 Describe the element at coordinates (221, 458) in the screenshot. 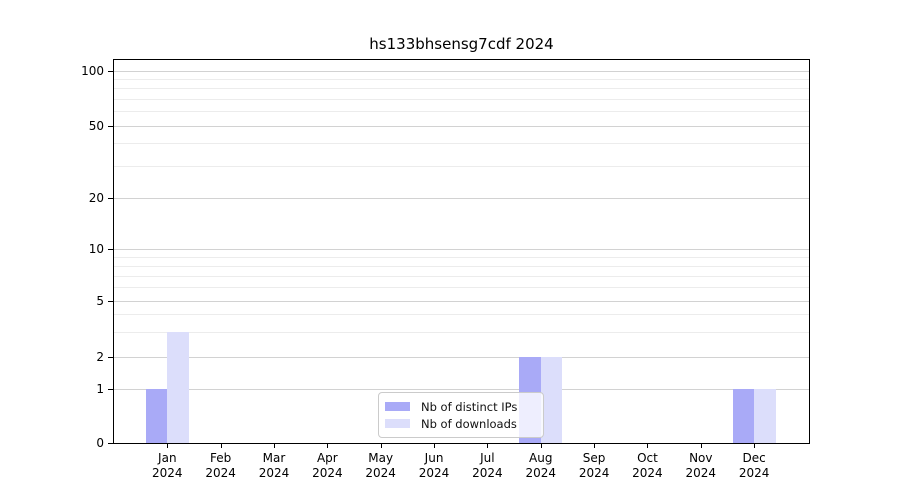

I see `x-tick-month: Feb` at that location.